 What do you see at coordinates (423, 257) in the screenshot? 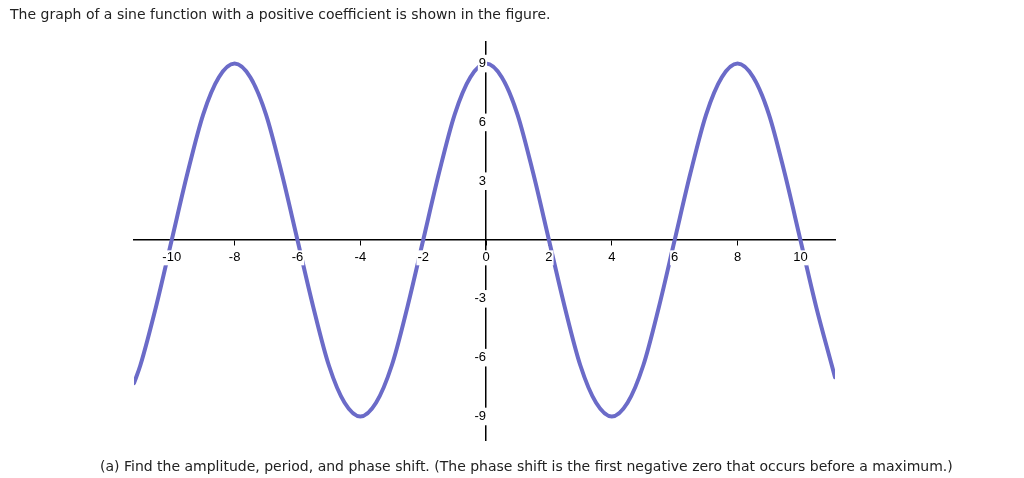
I see `x-tick-label: -2` at bounding box center [423, 257].